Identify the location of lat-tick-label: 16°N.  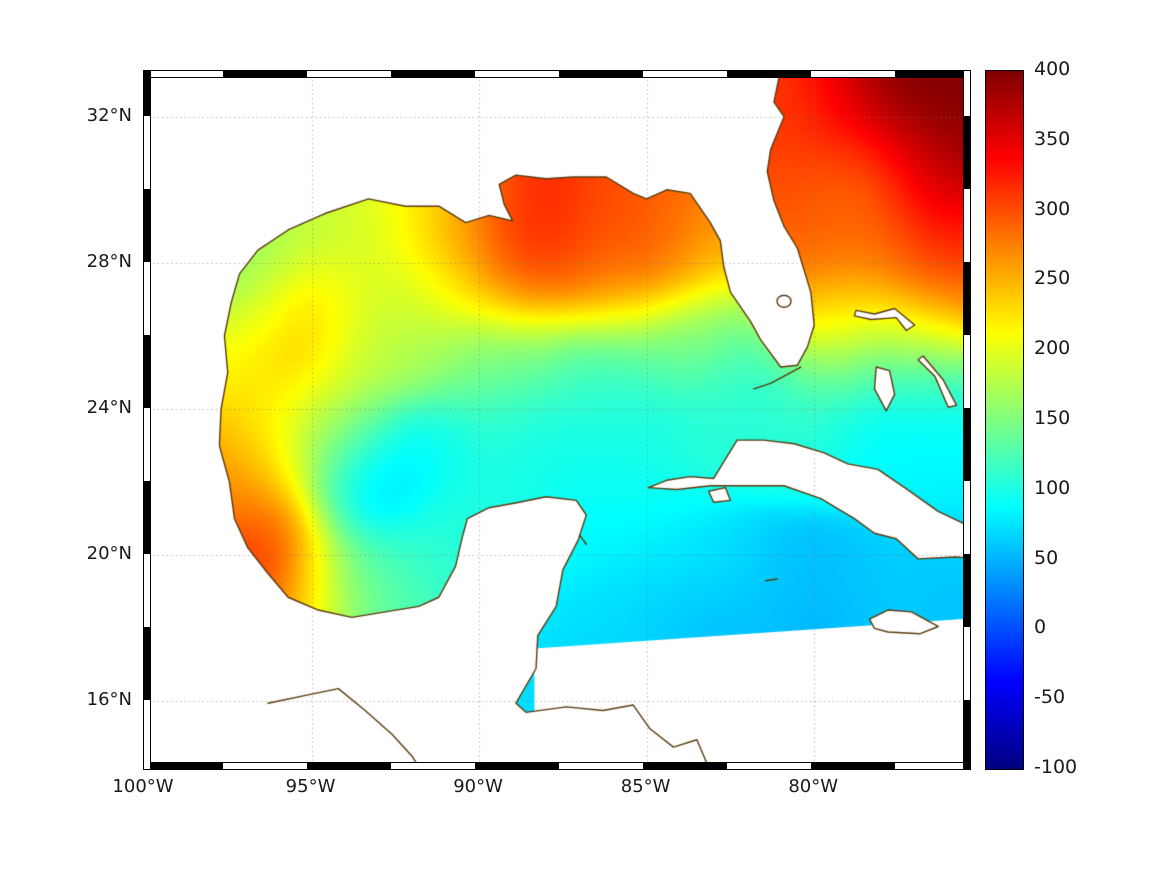
(109, 700).